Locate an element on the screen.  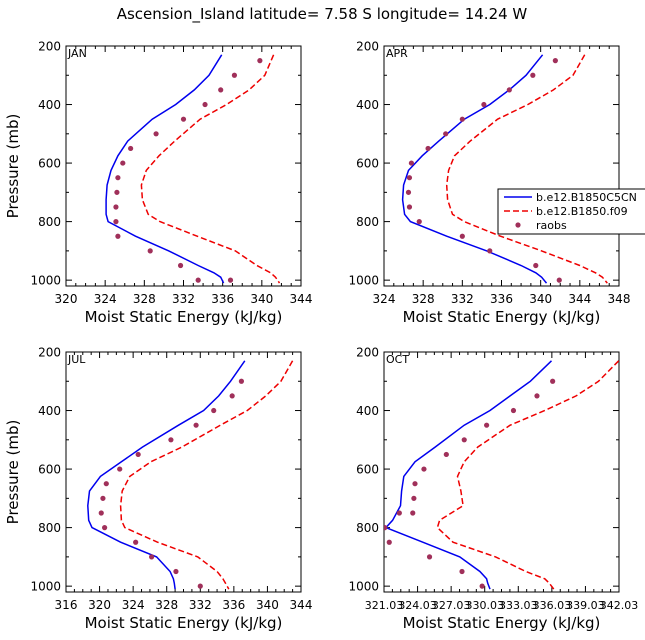
legend-entry: b.e12.B1850.f09 is located at coordinates (582, 211).